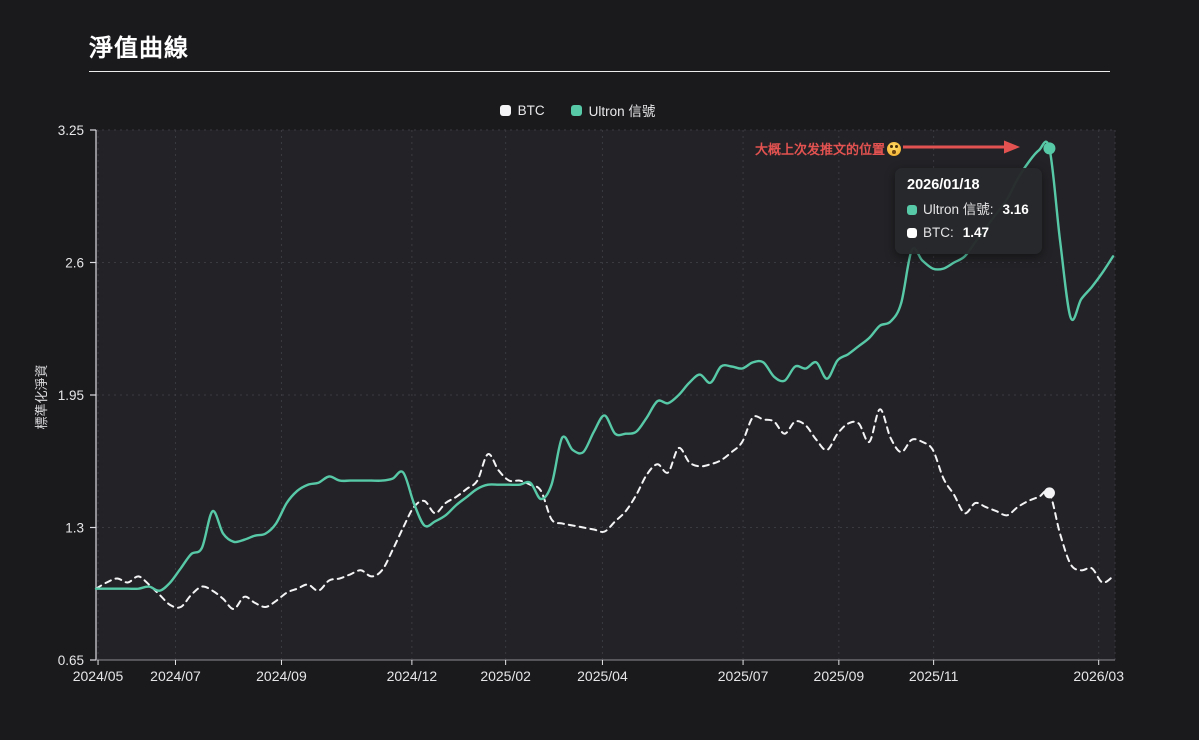 The image size is (1199, 740). I want to click on tooltip-date: 2026/01/18, so click(943, 185).